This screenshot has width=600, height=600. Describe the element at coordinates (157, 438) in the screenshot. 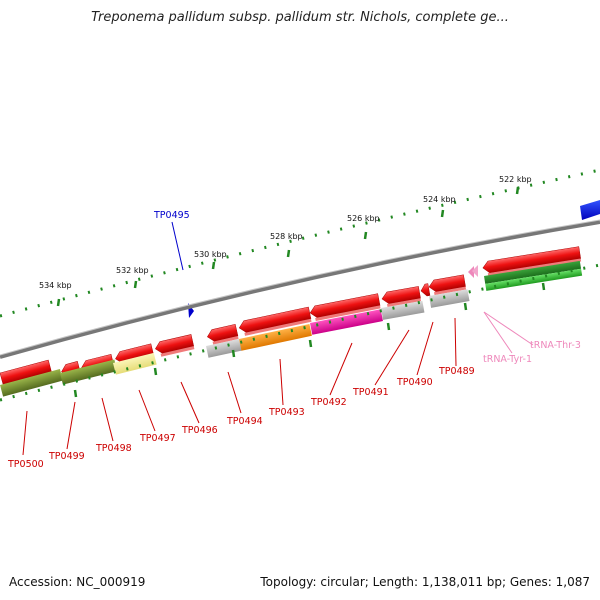

I see `gene-label-tp0497: TP0497` at that location.